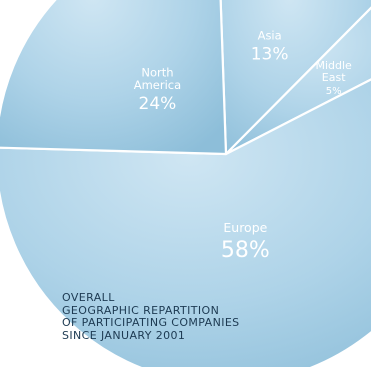 This screenshot has width=371, height=367. Describe the element at coordinates (333, 65) in the screenshot. I see `label-middle-east-name-1: Middle` at that location.